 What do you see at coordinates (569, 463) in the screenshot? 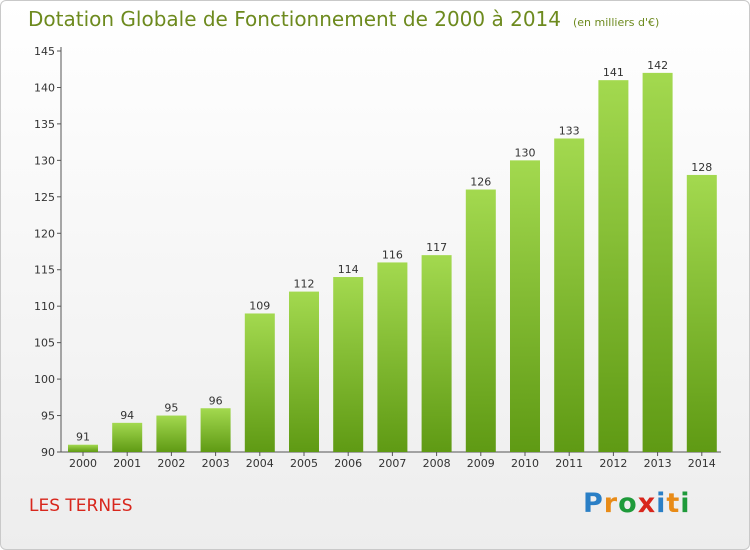
I see `x-tick-label: 2011` at bounding box center [569, 463].